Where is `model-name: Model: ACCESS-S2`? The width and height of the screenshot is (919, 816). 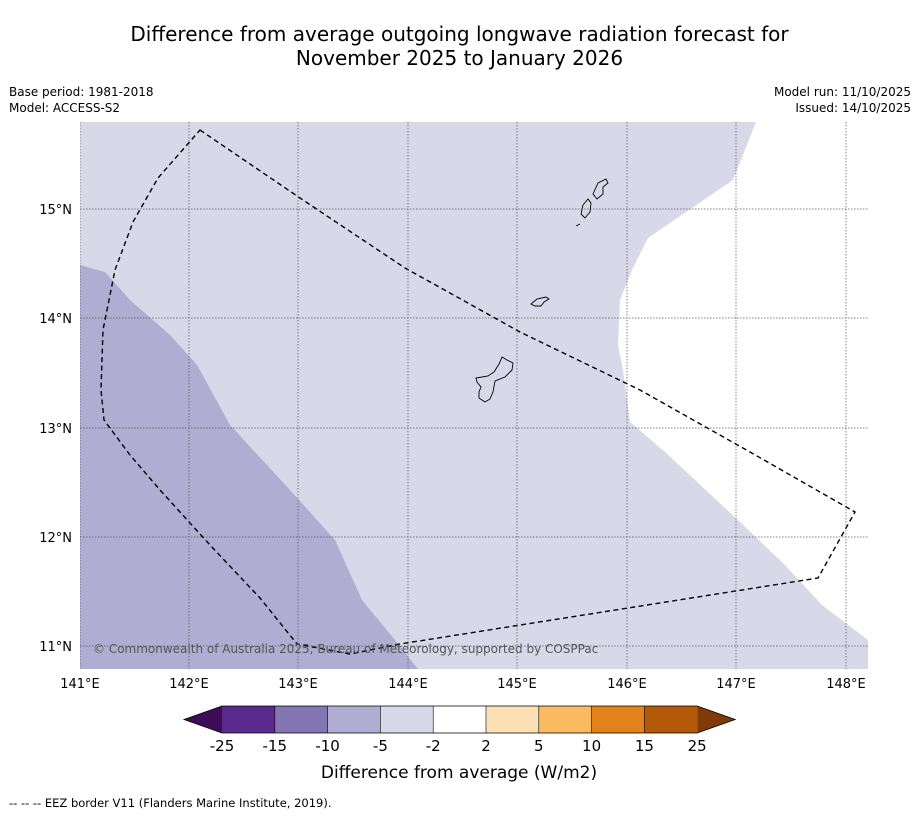
model-name: Model: ACCESS-S2 is located at coordinates (65, 108).